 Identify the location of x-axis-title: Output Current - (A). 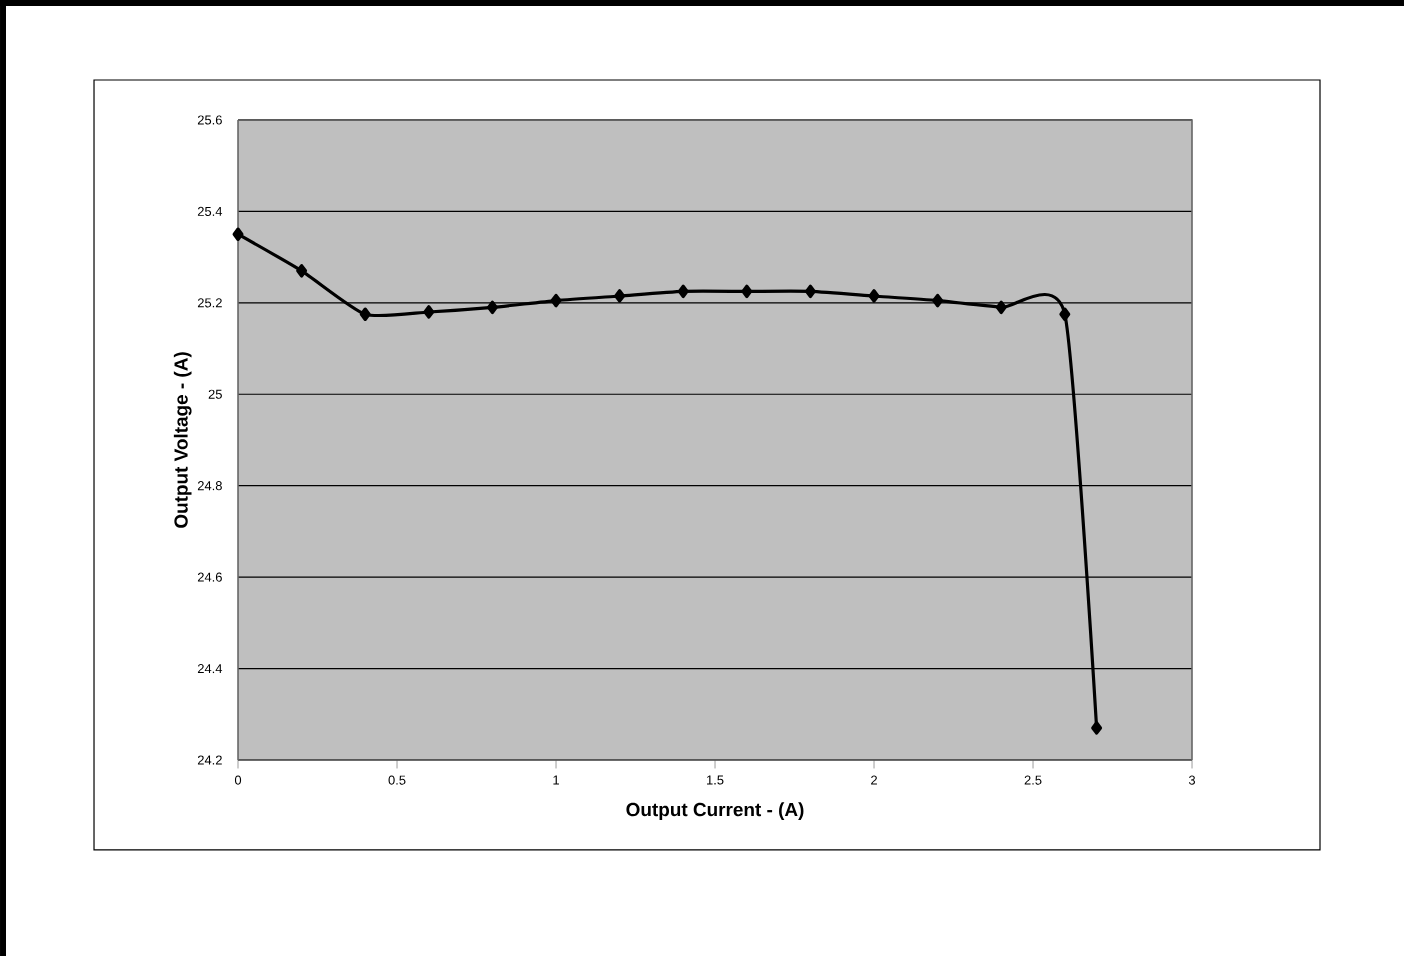
(715, 811).